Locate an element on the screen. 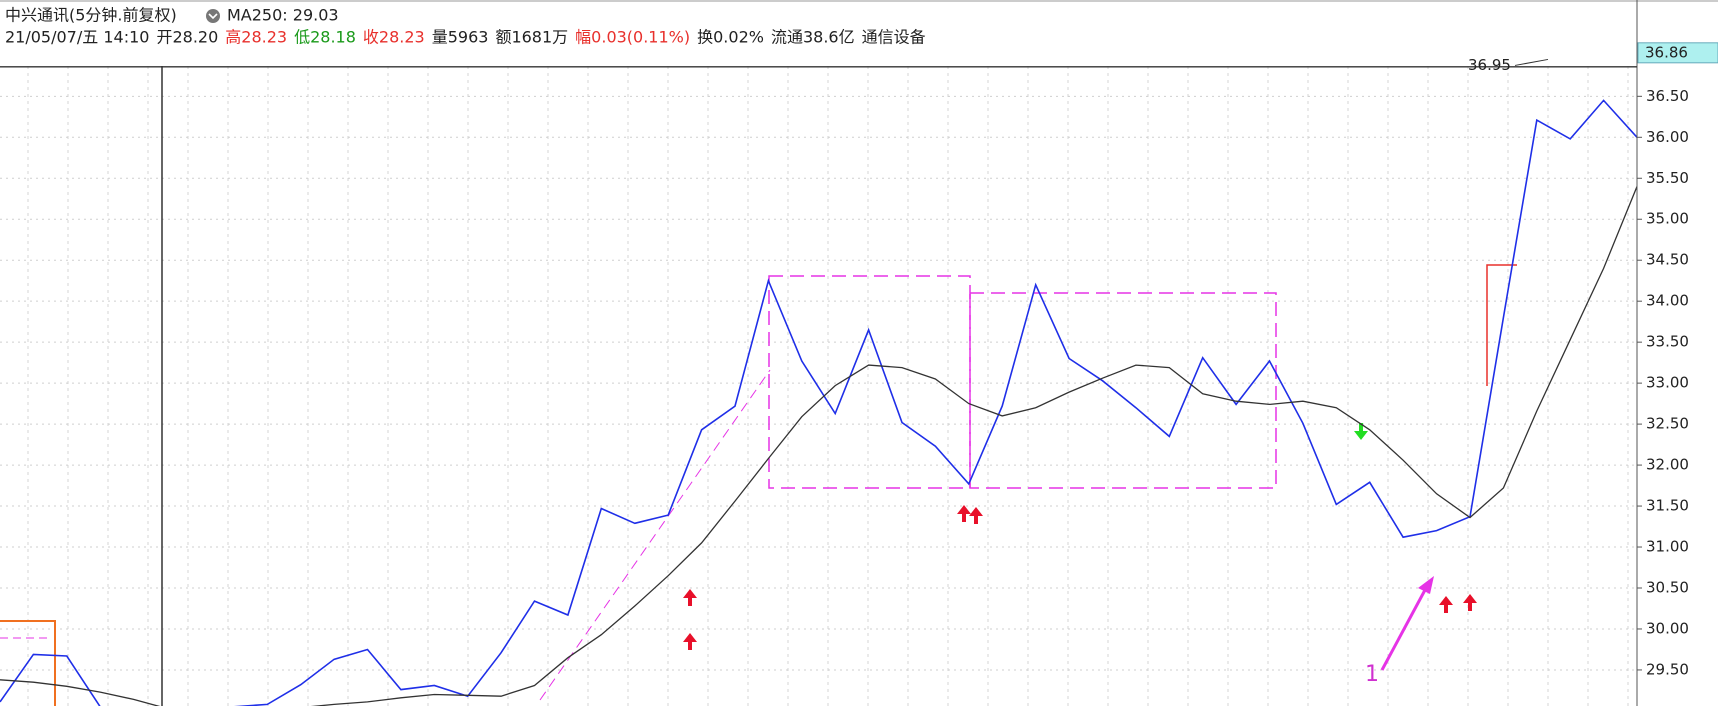  y-tick-label: 31.50 is located at coordinates (1667, 506).